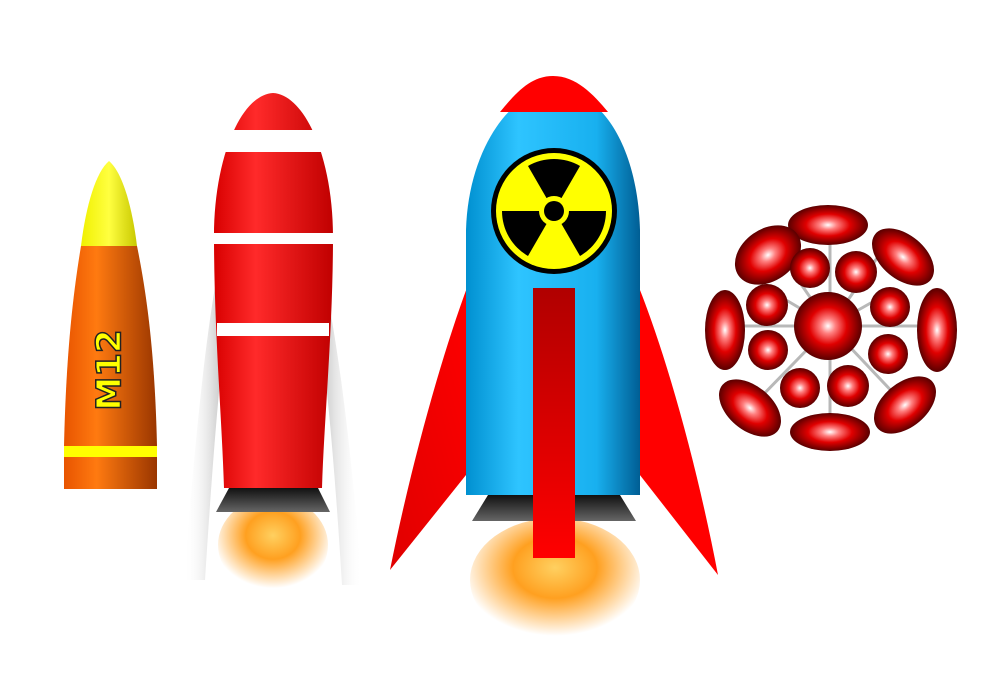  Describe the element at coordinates (110, 451) in the screenshot. I see `shell-band` at that location.